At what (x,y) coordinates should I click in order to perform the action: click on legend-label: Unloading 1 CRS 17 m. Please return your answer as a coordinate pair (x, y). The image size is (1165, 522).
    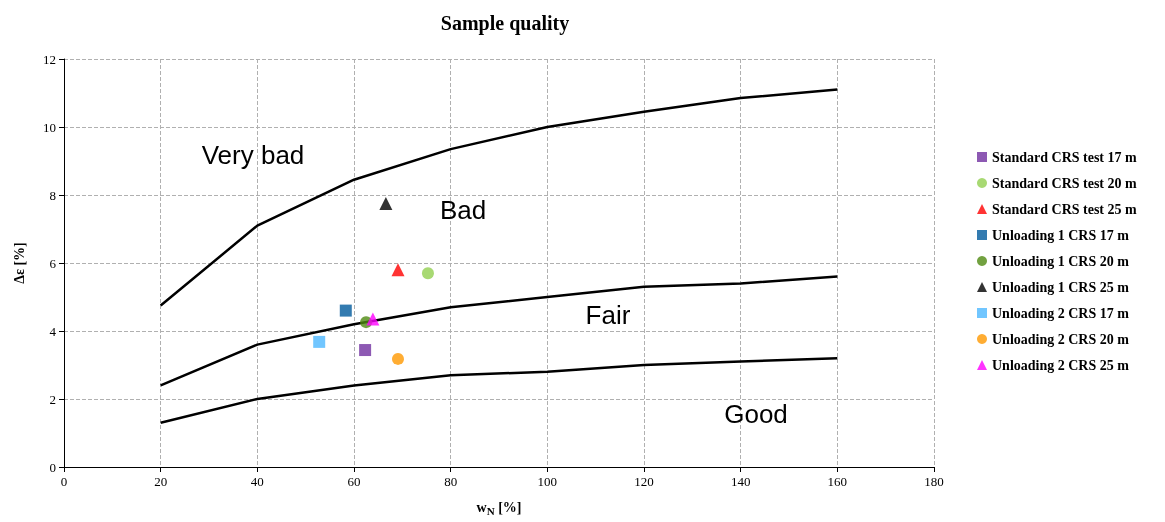
    Looking at the image, I should click on (1061, 235).